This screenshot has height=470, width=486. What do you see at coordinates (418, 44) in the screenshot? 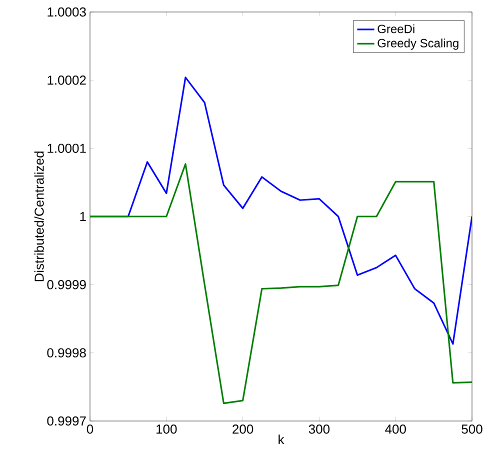
I see `legend-label: Greedy Scaling` at bounding box center [418, 44].